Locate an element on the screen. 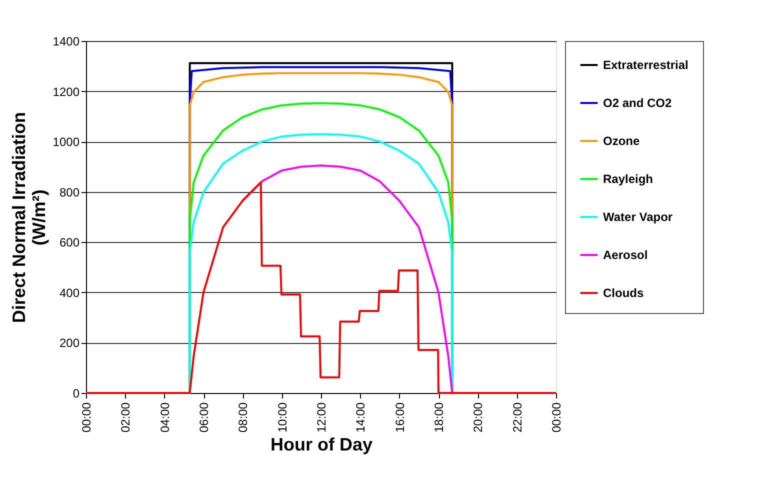  legend-label: Water Vapor is located at coordinates (638, 217).